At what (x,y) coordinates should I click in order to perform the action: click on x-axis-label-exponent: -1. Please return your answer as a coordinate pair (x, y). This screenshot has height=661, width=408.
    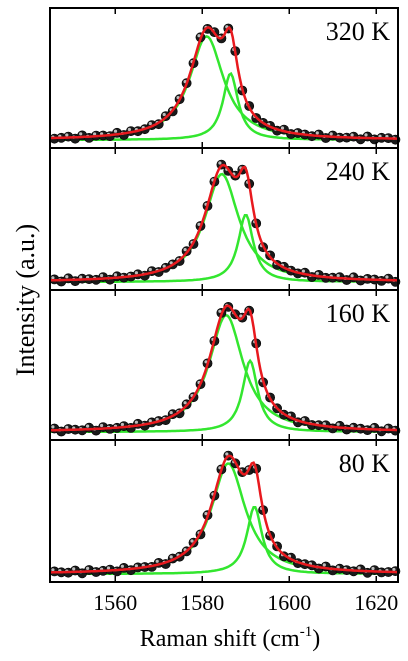
    Looking at the image, I should click on (306, 632).